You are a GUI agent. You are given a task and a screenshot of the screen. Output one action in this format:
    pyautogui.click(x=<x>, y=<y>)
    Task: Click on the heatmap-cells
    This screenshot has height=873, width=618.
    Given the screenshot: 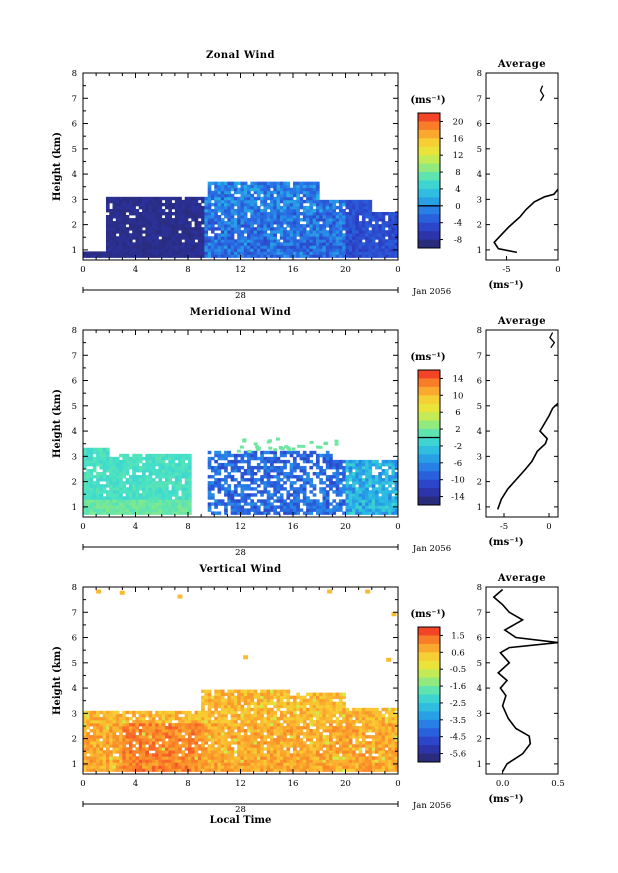 What is the action you would take?
    pyautogui.click(x=241, y=476)
    